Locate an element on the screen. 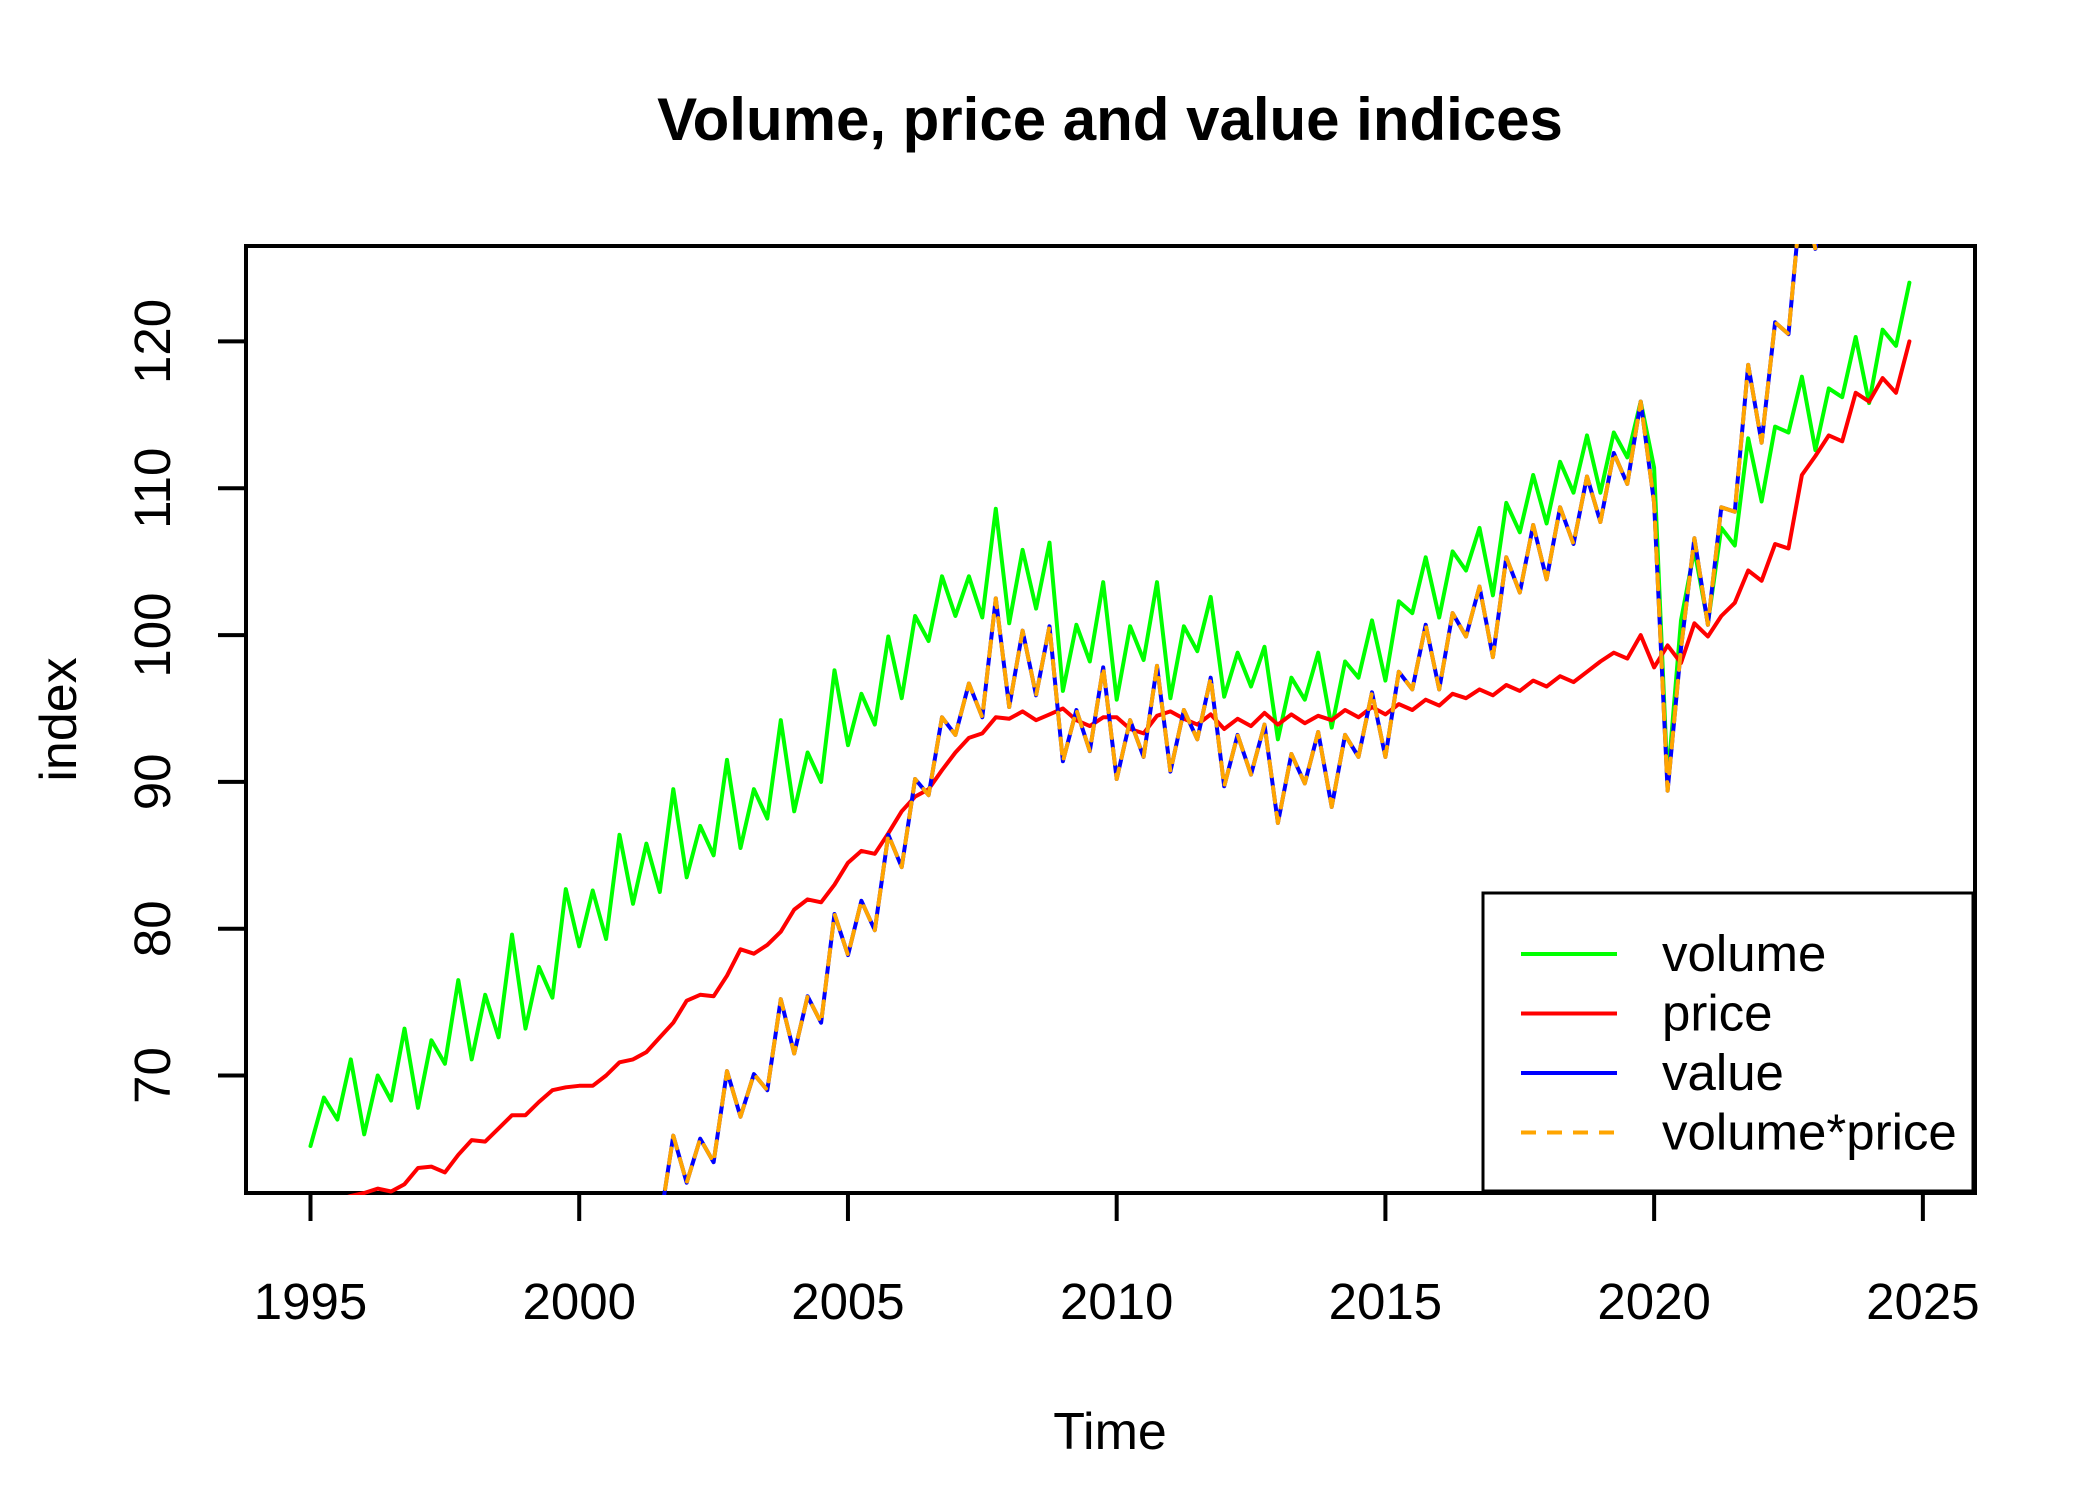  x-axis-tick-label: 2020 is located at coordinates (1653, 1301).